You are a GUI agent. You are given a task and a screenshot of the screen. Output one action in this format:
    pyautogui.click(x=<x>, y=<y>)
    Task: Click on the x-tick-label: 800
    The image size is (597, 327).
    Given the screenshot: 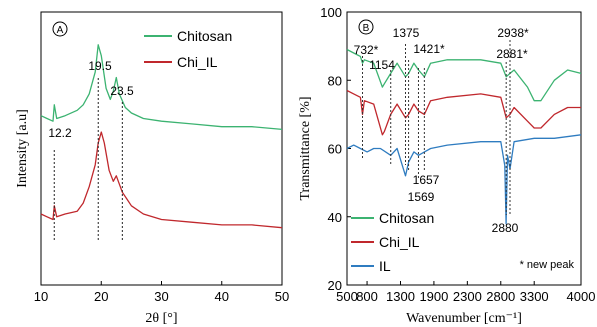 What is the action you would take?
    pyautogui.click(x=367, y=296)
    